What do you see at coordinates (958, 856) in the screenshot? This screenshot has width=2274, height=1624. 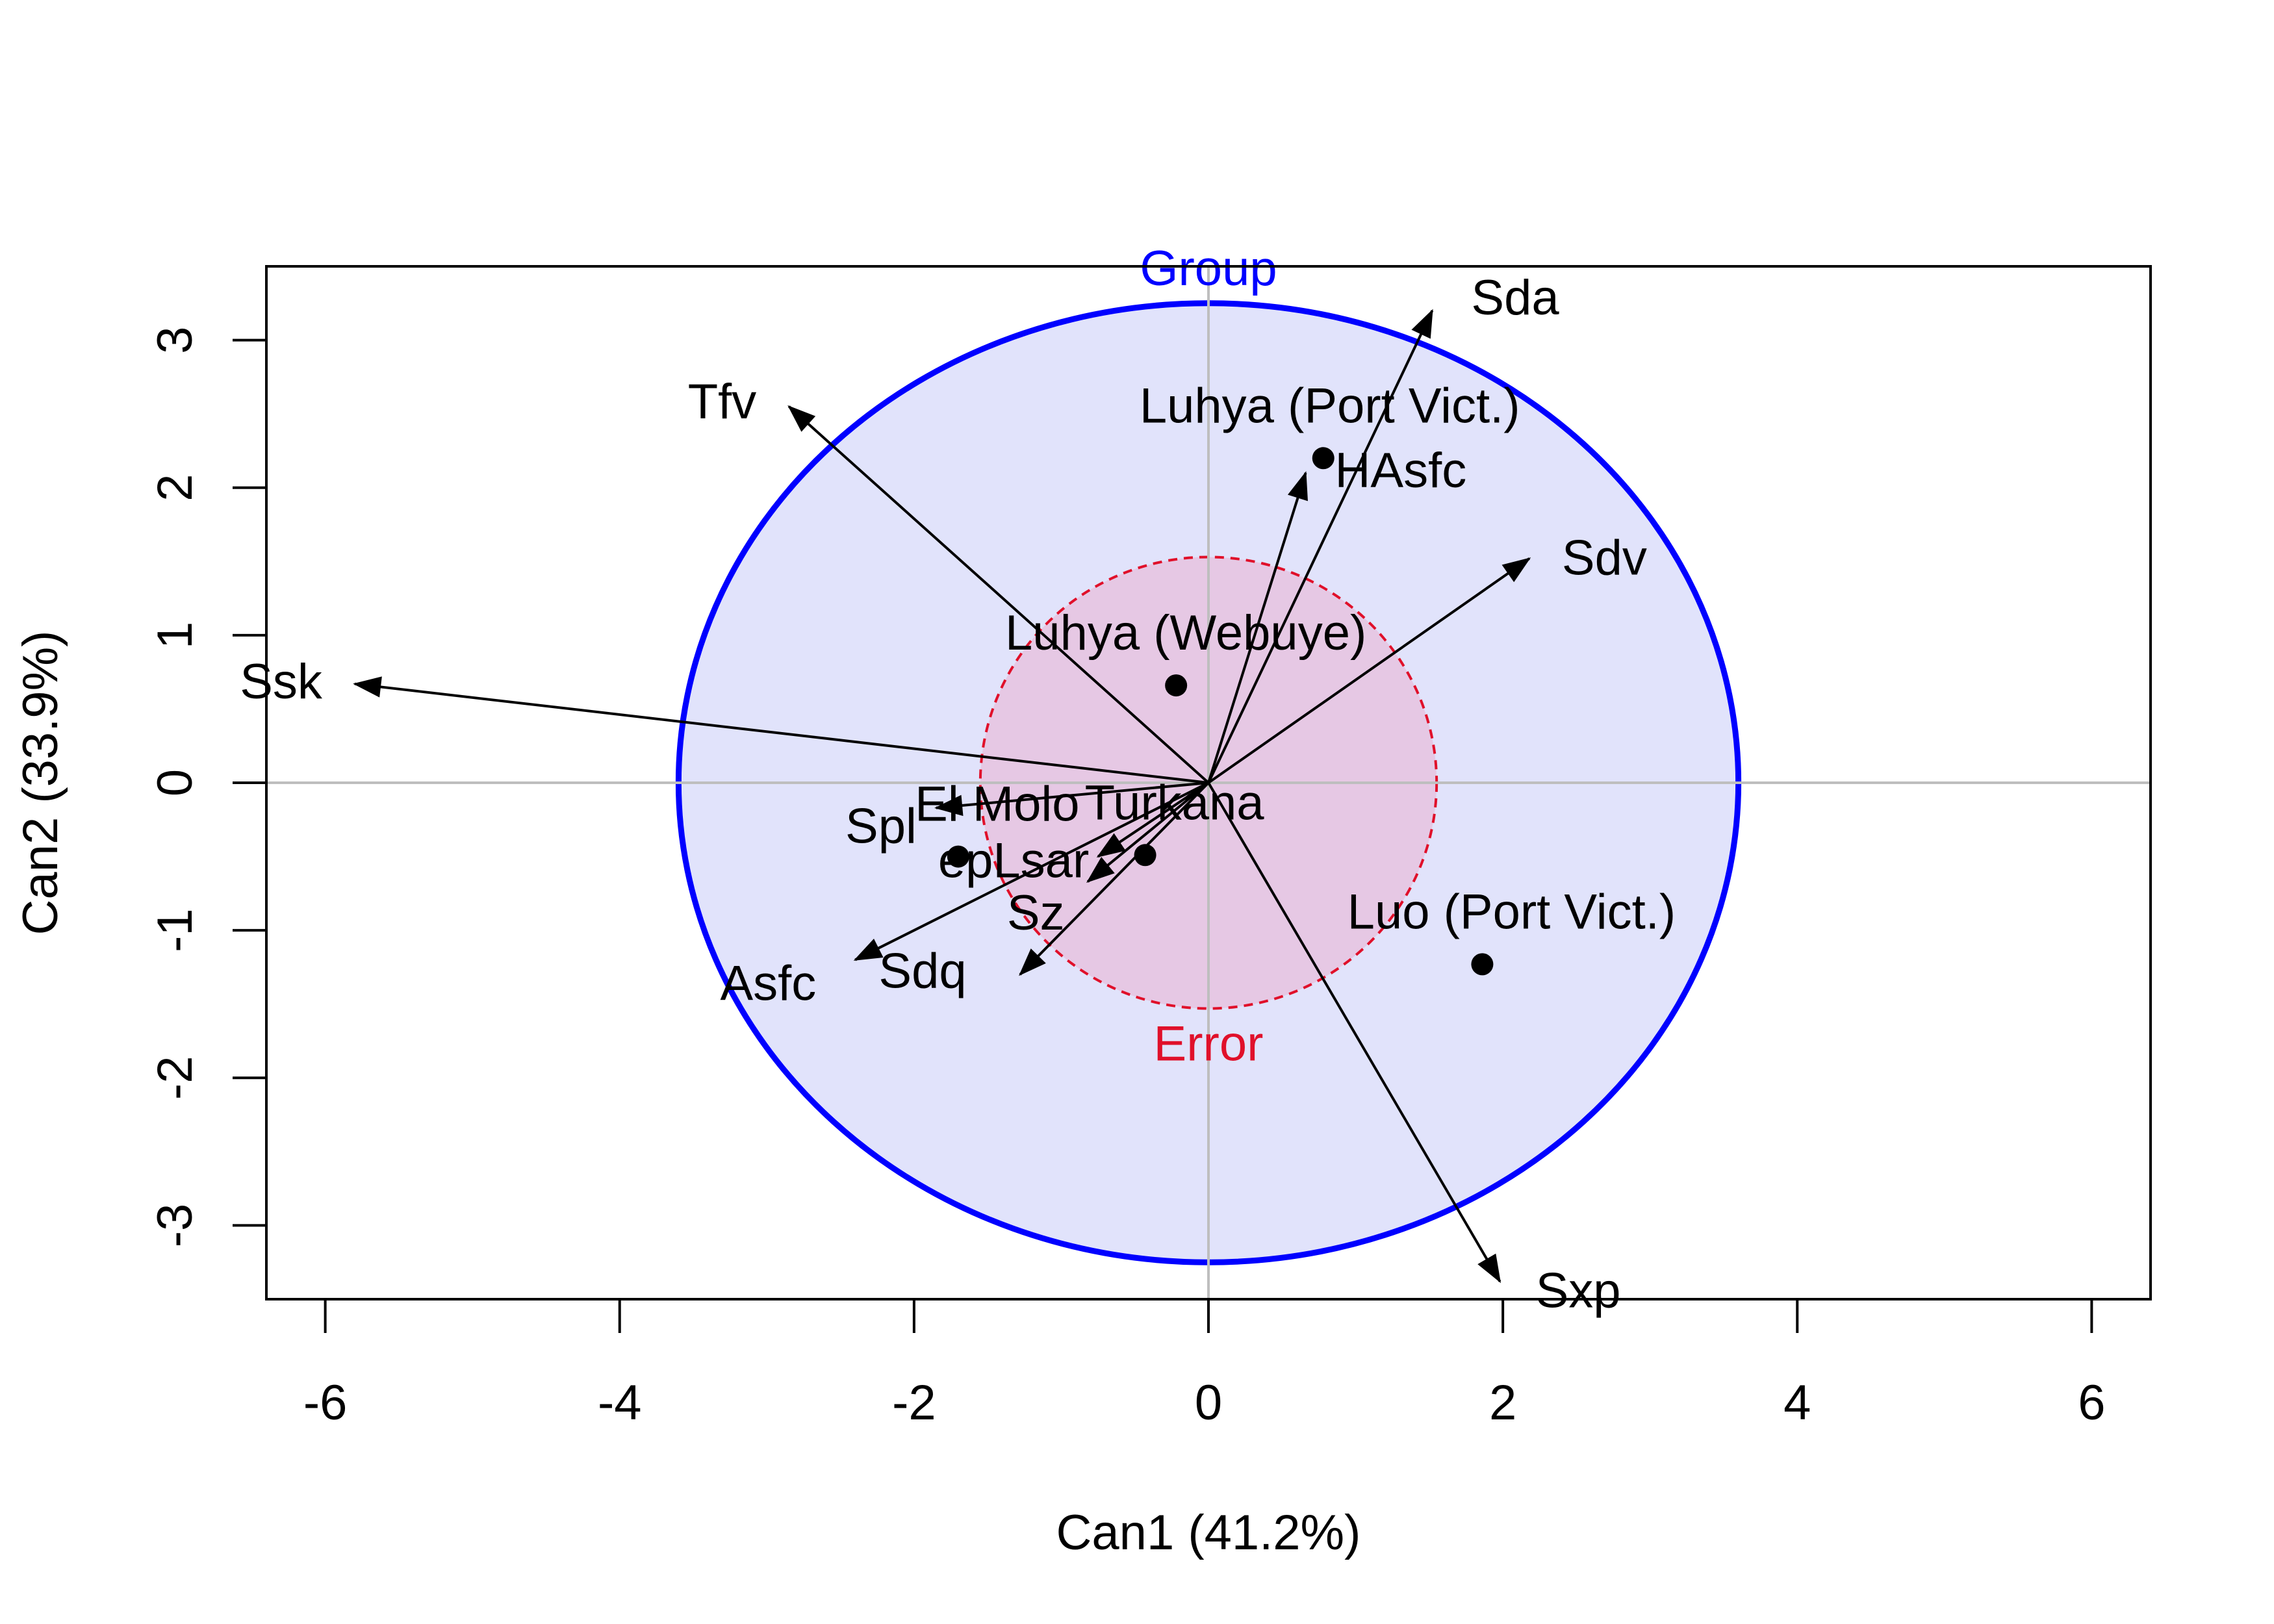 I see `point-el-molo` at bounding box center [958, 856].